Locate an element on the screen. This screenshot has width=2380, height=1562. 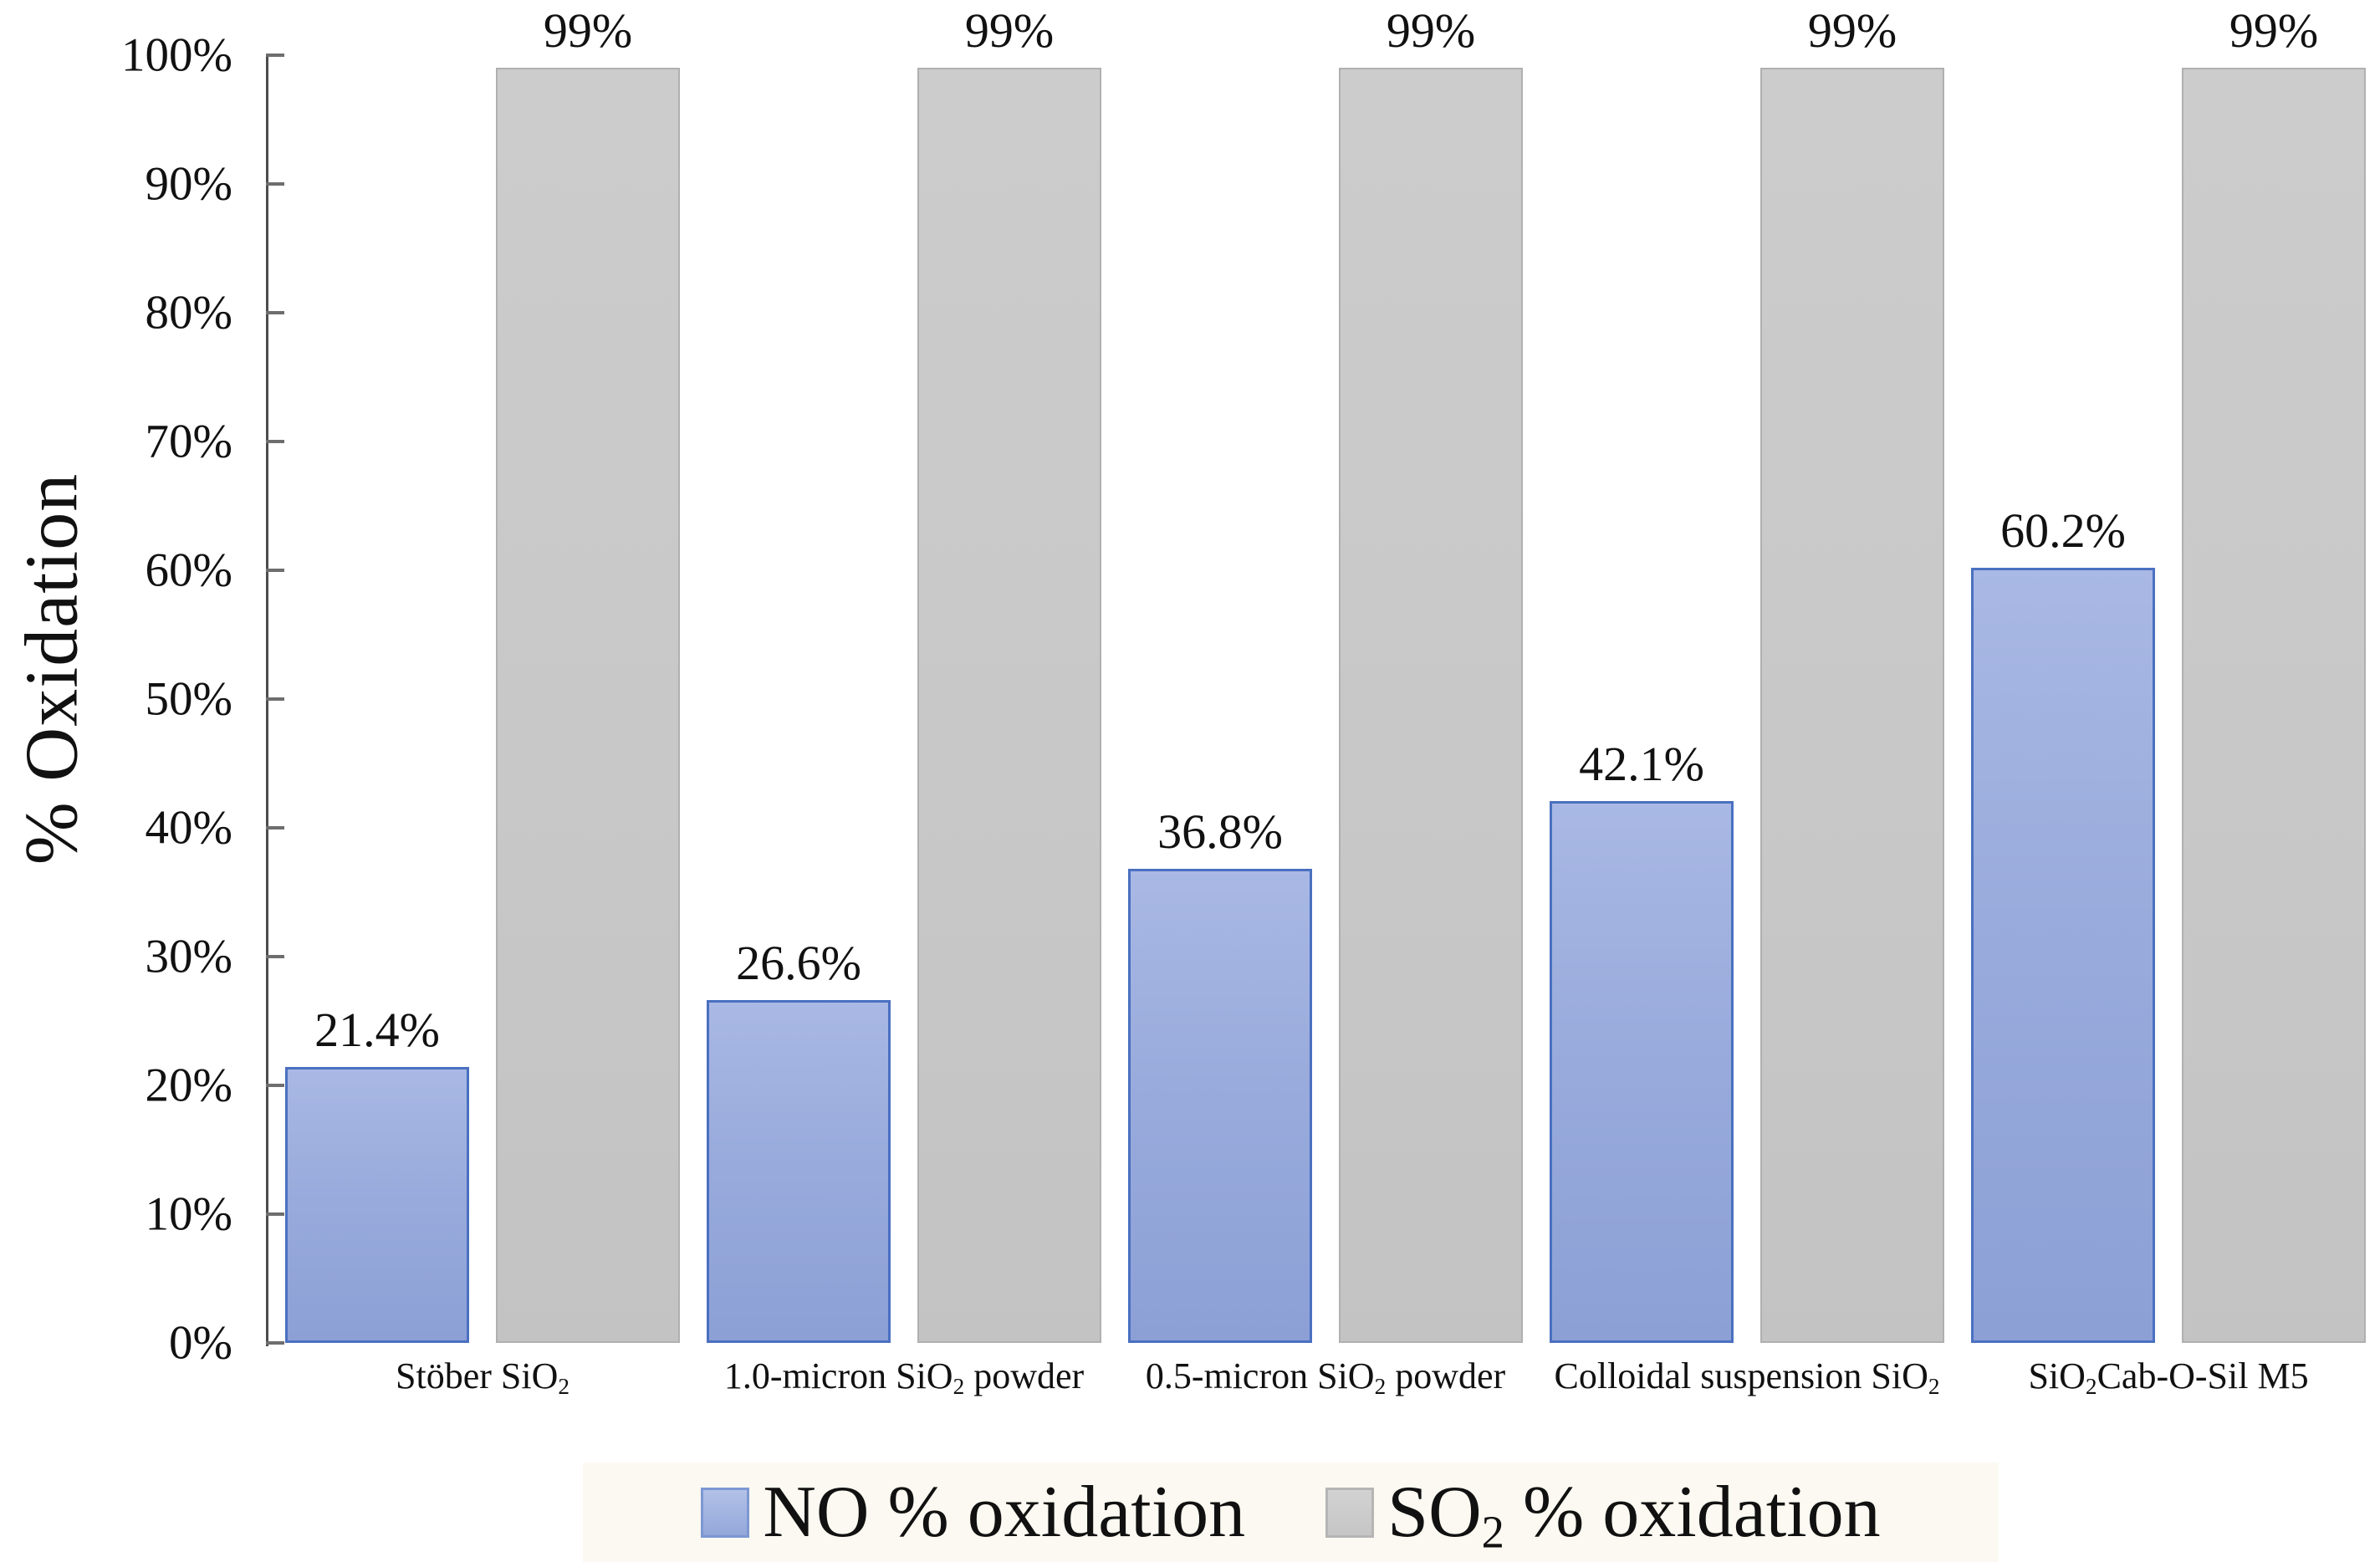
legend-label: NO % oxidation is located at coordinates (1005, 1512).